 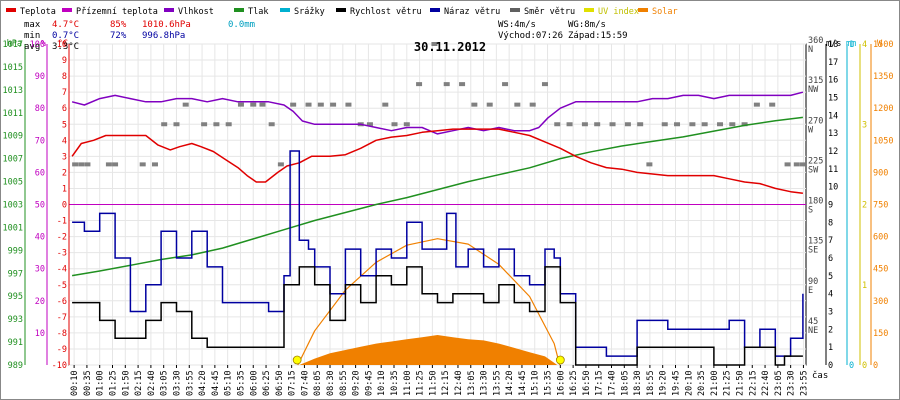 What do you see at coordinates (63, 44) in the screenshot?
I see `degc-axis-title: °C` at bounding box center [63, 44].